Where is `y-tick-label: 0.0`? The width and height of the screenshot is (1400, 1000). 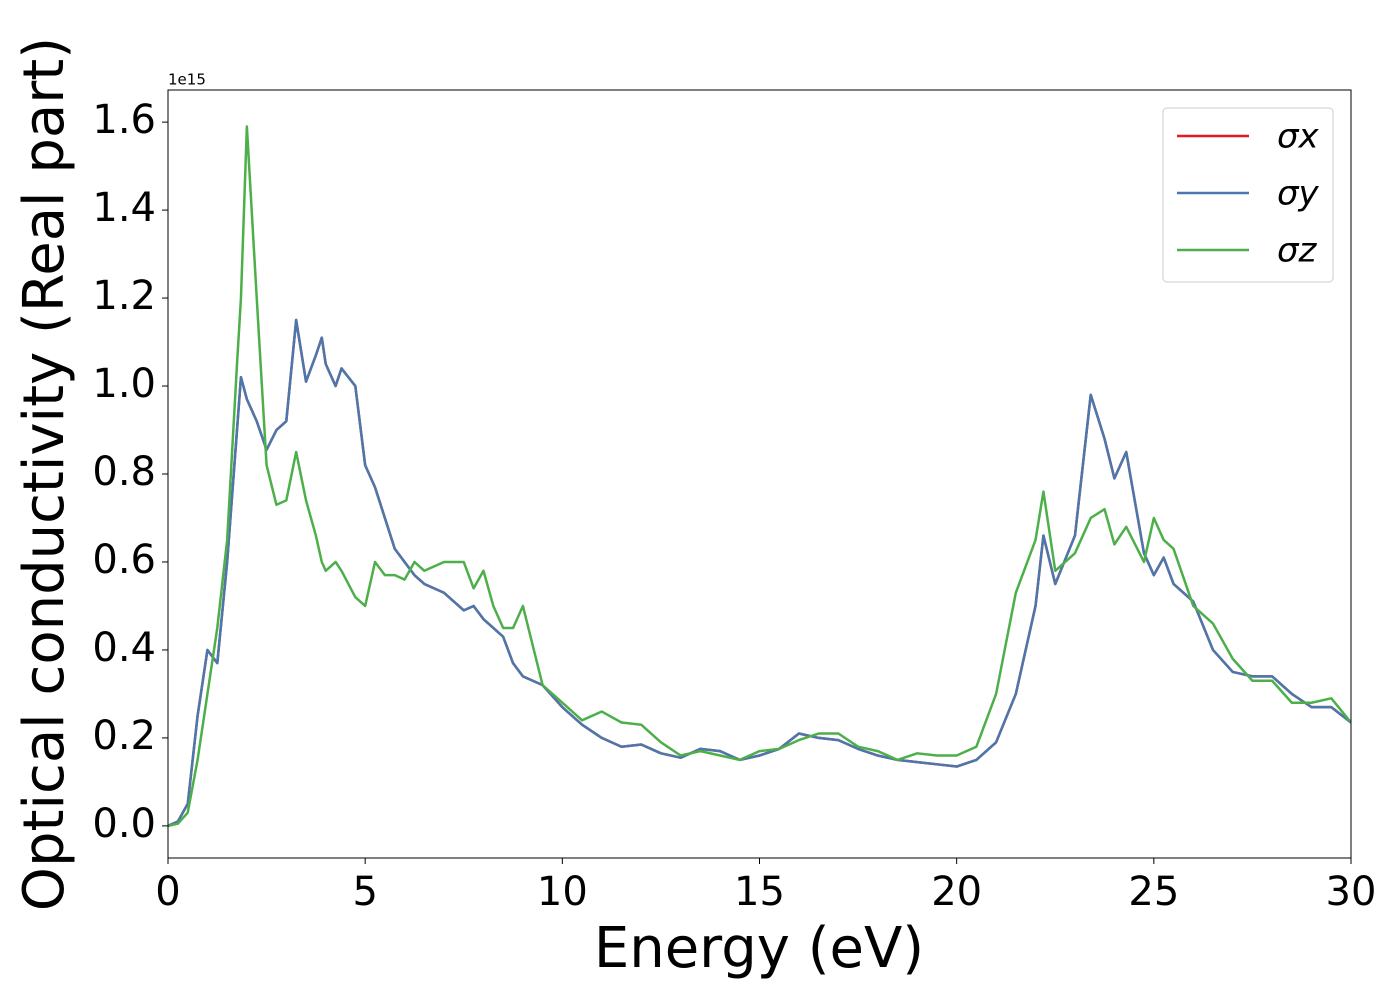 y-tick-label: 0.0 is located at coordinates (124, 824).